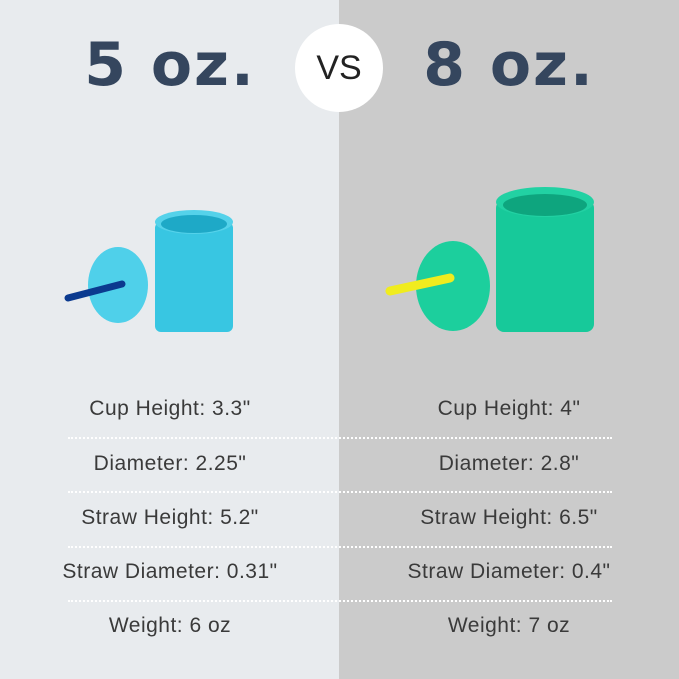 Image resolution: width=679 pixels, height=679 pixels. Describe the element at coordinates (170, 65) in the screenshot. I see `left-title: 5 oz.` at that location.